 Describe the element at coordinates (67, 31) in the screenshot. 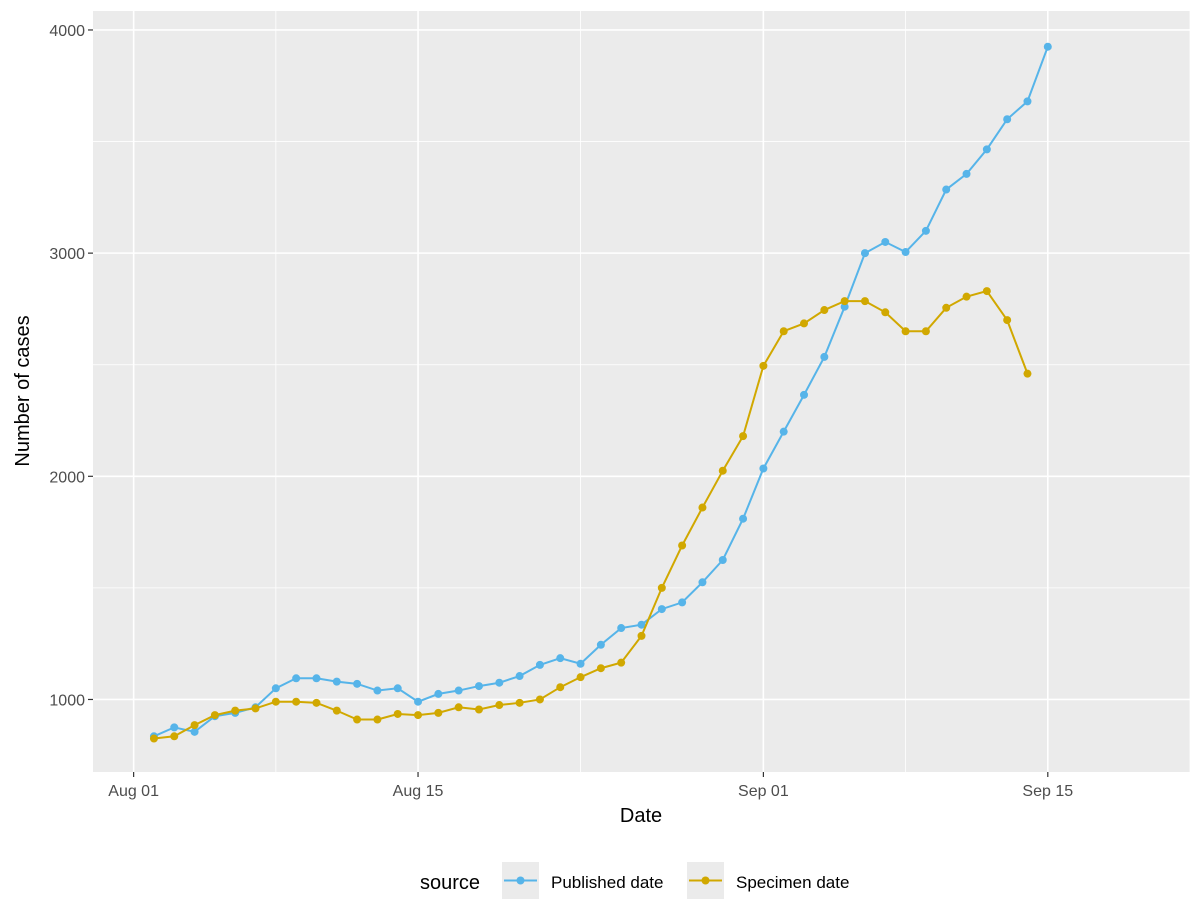

I see `y-tick-label: 4000` at that location.